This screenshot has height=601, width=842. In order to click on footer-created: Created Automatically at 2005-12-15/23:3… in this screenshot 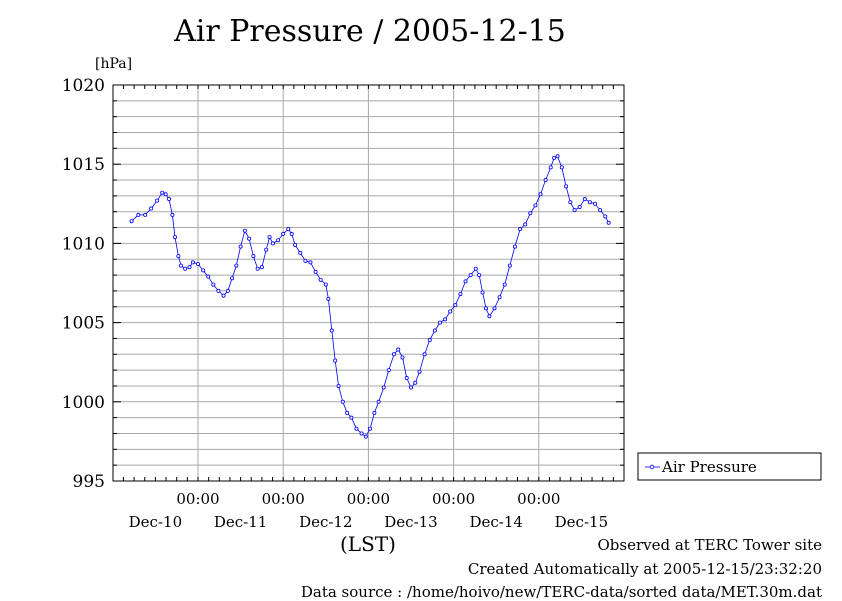, I will do `click(644, 569)`.